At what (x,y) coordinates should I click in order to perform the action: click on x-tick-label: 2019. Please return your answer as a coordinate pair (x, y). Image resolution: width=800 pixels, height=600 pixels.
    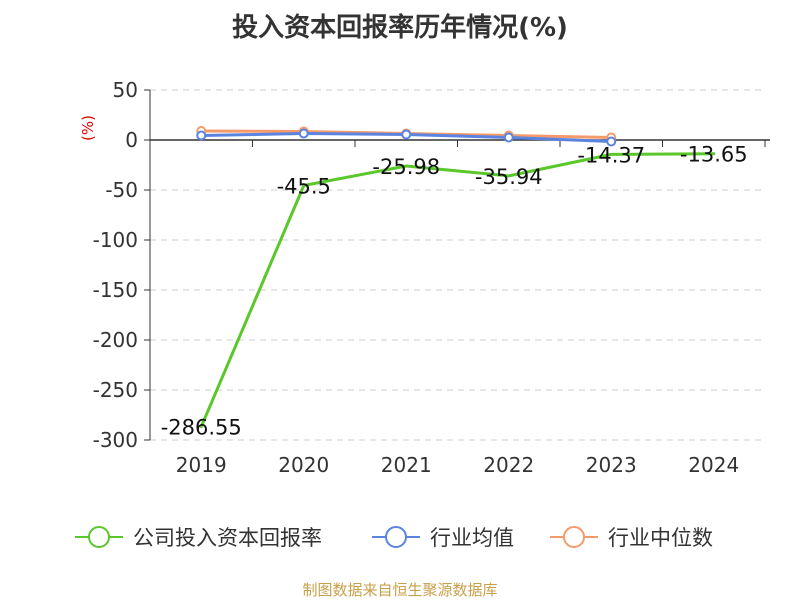
    Looking at the image, I should click on (201, 465).